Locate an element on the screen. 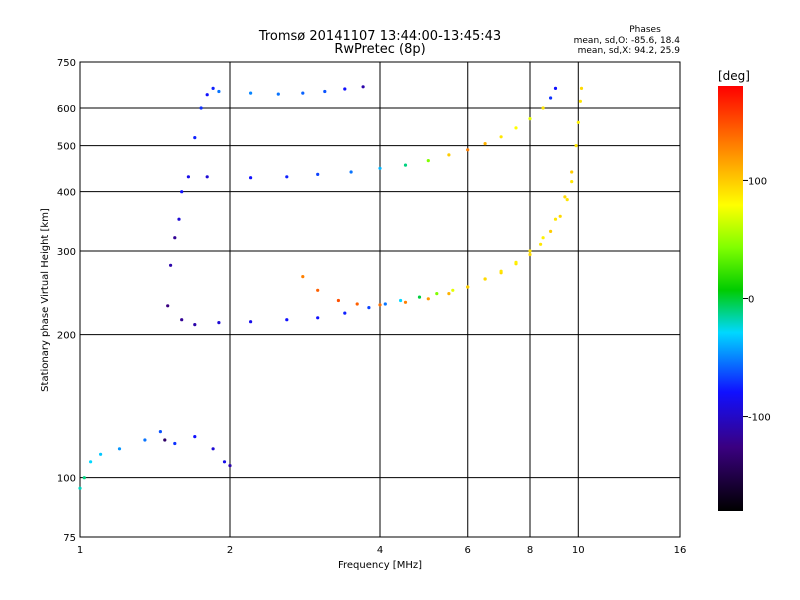 The image size is (800, 600). x-tick-label: 16 is located at coordinates (680, 550).